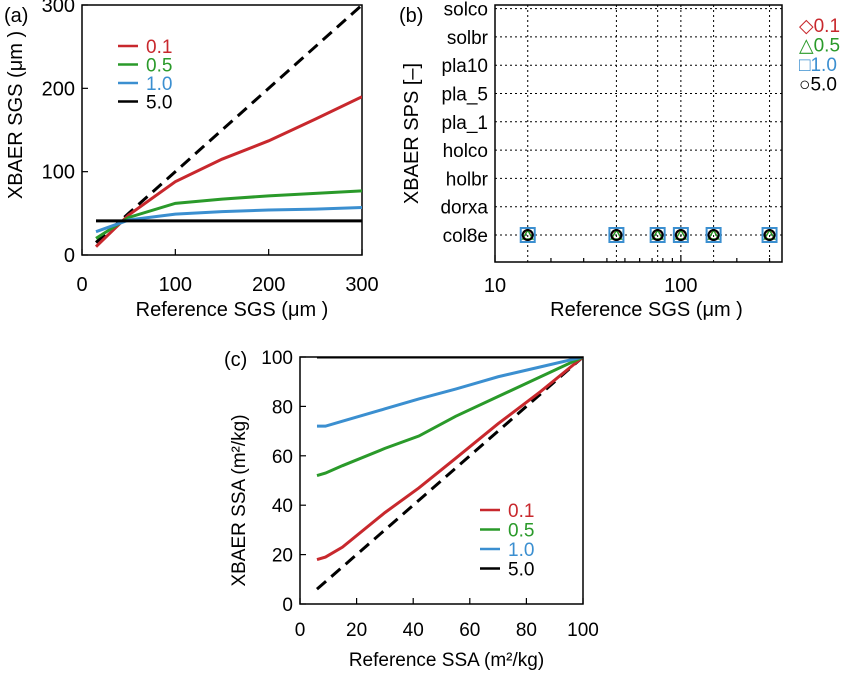 Image resolution: width=850 pixels, height=673 pixels. What do you see at coordinates (466, 10) in the screenshot?
I see `category-label: solco` at bounding box center [466, 10].